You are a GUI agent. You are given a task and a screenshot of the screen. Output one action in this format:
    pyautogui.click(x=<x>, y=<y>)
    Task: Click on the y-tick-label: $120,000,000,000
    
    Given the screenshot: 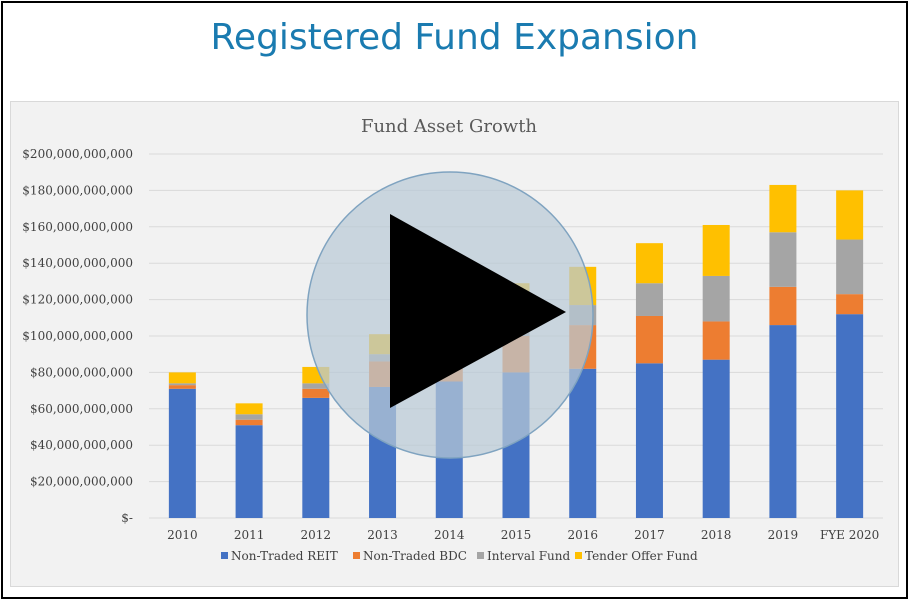 What is the action you would take?
    pyautogui.click(x=77, y=300)
    